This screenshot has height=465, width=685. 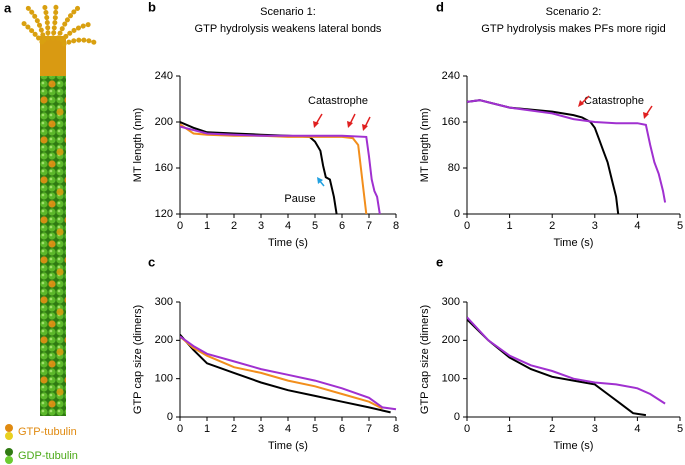 What do you see at coordinates (53, 232) in the screenshot?
I see `microtubule-illustration` at bounding box center [53, 232].